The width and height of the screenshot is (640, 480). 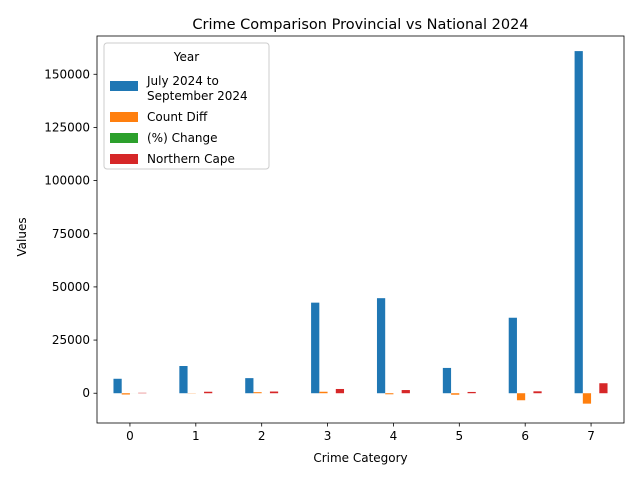 I want to click on legend-label-1: Count Diff, so click(x=177, y=117).